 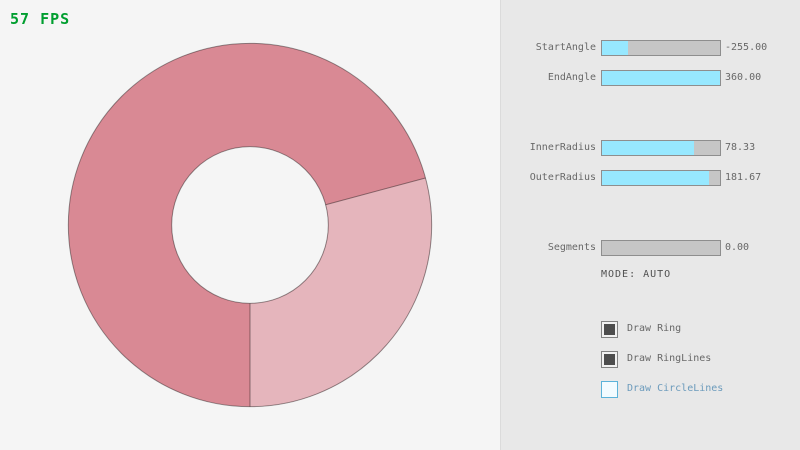 What do you see at coordinates (656, 178) in the screenshot?
I see `outerradius-slider-fill` at bounding box center [656, 178].